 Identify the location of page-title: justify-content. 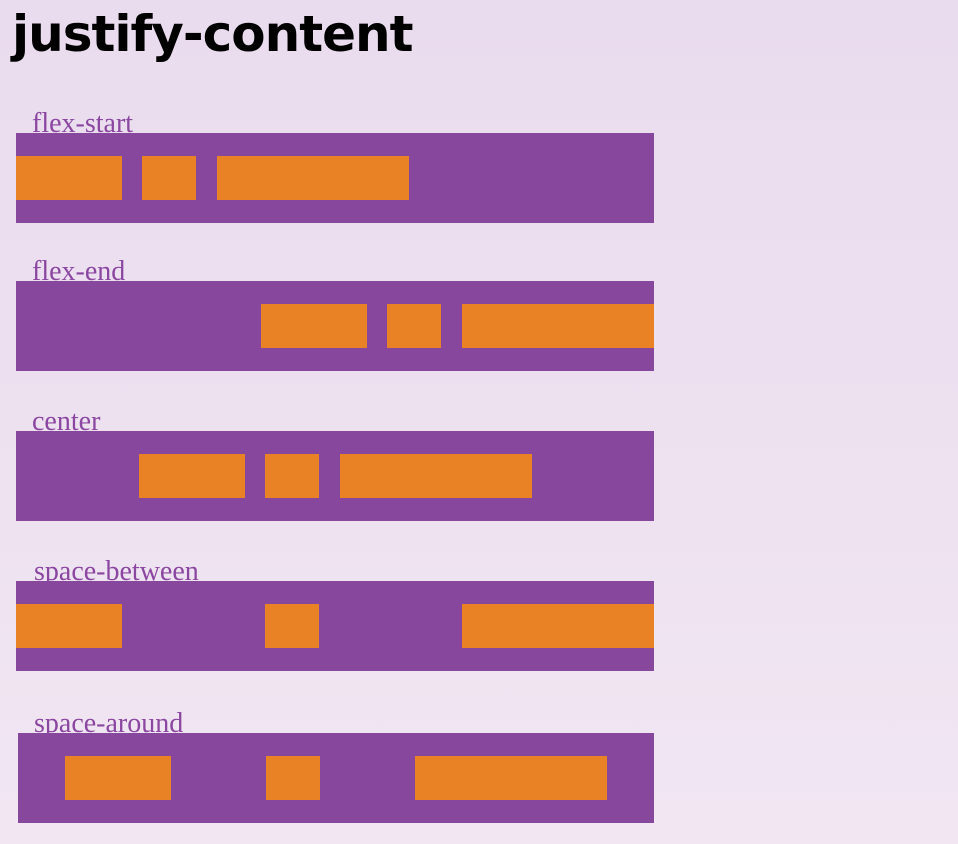
(213, 34).